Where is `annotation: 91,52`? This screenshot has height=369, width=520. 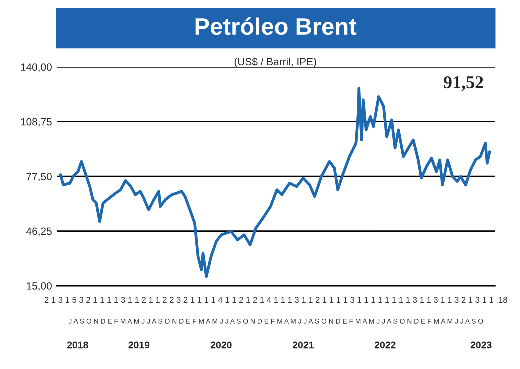
annotation: 91,52 is located at coordinates (464, 84).